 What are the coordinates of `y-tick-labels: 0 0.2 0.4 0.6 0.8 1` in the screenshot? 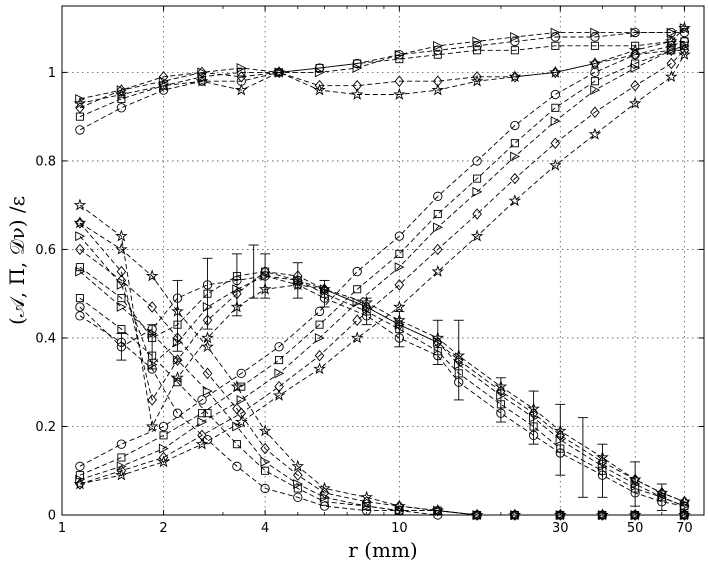 It's located at (45, 295).